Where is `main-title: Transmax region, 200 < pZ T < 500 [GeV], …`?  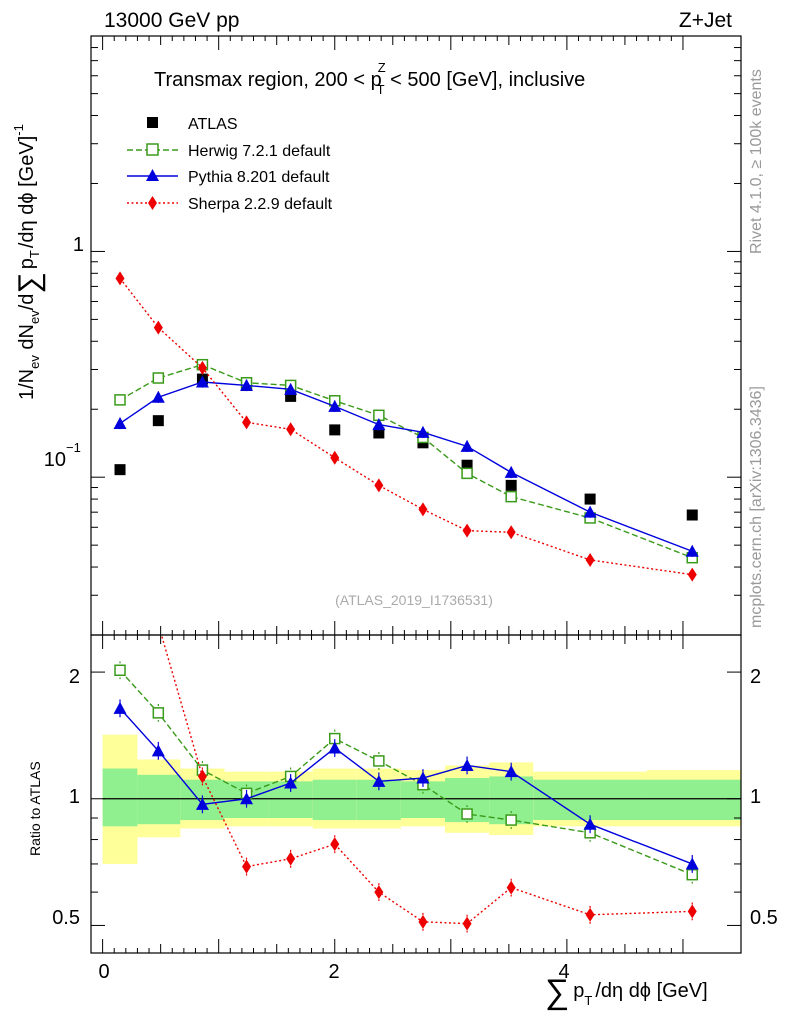 main-title: Transmax region, 200 < pZ T < 500 [GeV], … is located at coordinates (369, 78).